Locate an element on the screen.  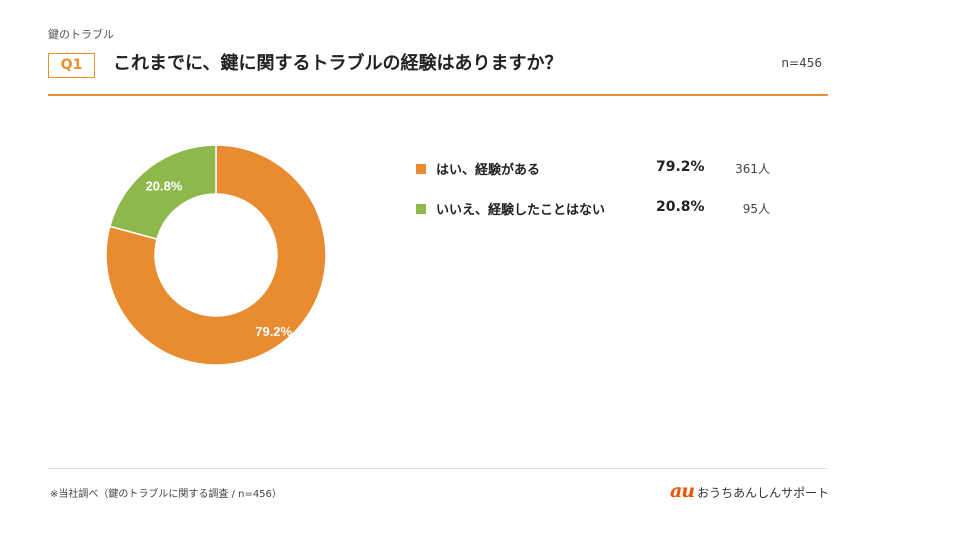
legend-swatch-no is located at coordinates (421, 209).